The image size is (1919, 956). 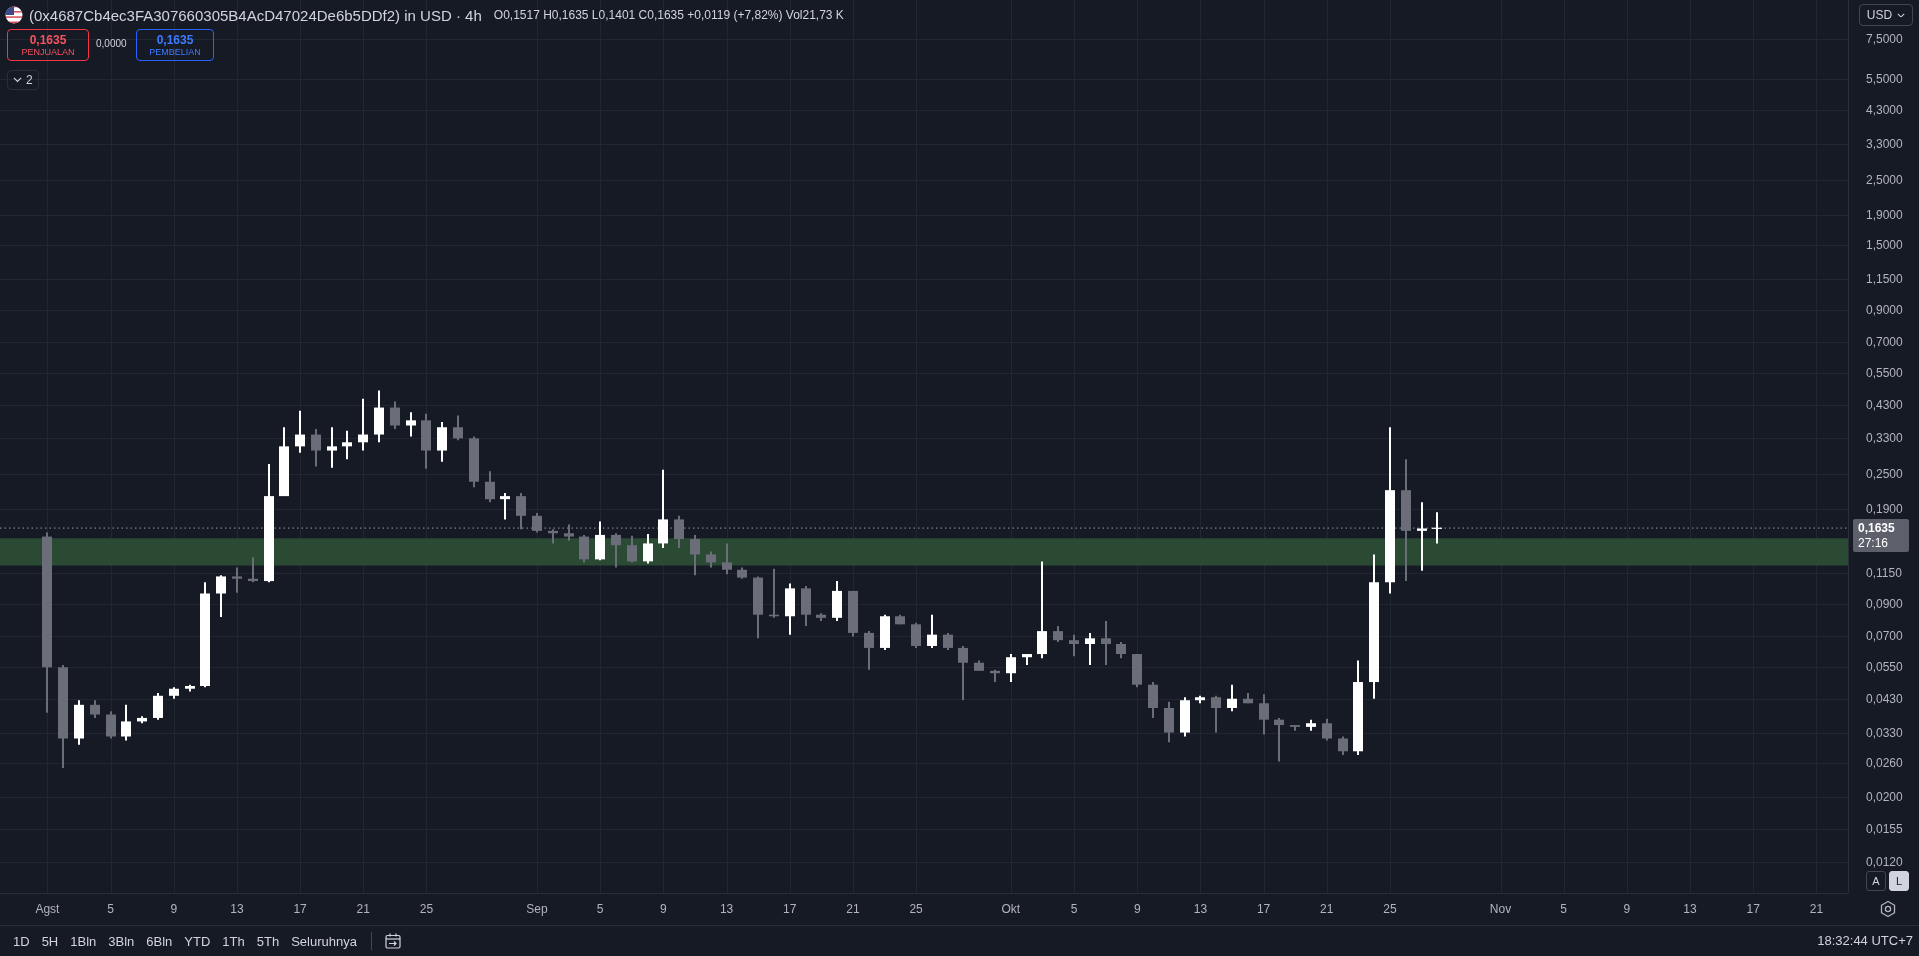 What do you see at coordinates (1885, 508) in the screenshot?
I see `y-tick-label: 0,1900` at bounding box center [1885, 508].